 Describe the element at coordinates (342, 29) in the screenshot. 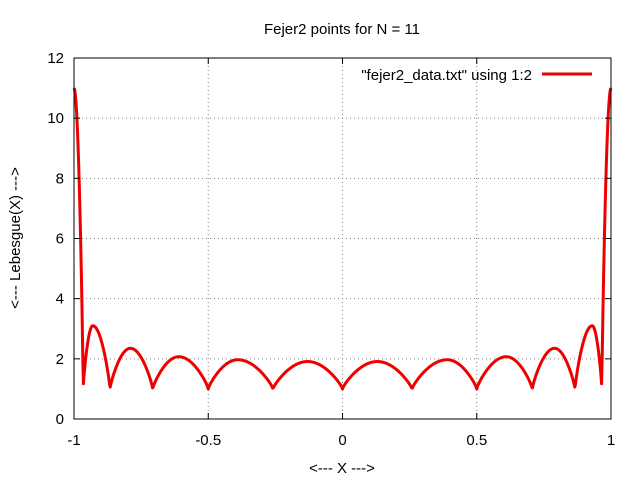

I see `chart-title: Fejer2 points for N = 11` at that location.